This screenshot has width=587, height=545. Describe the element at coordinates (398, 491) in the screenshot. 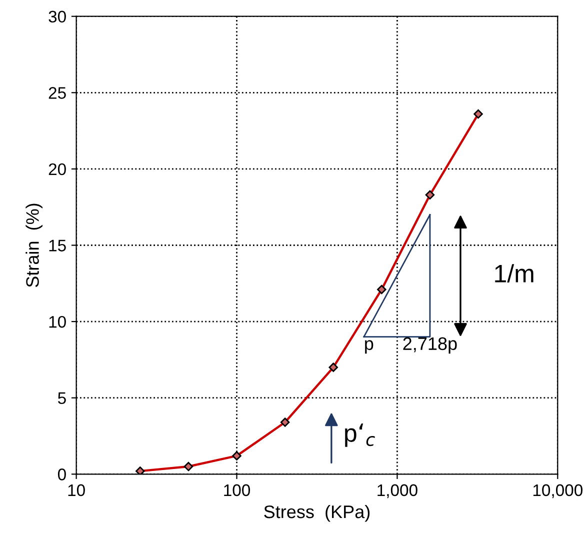

I see `x-tick-label: 1,000` at that location.